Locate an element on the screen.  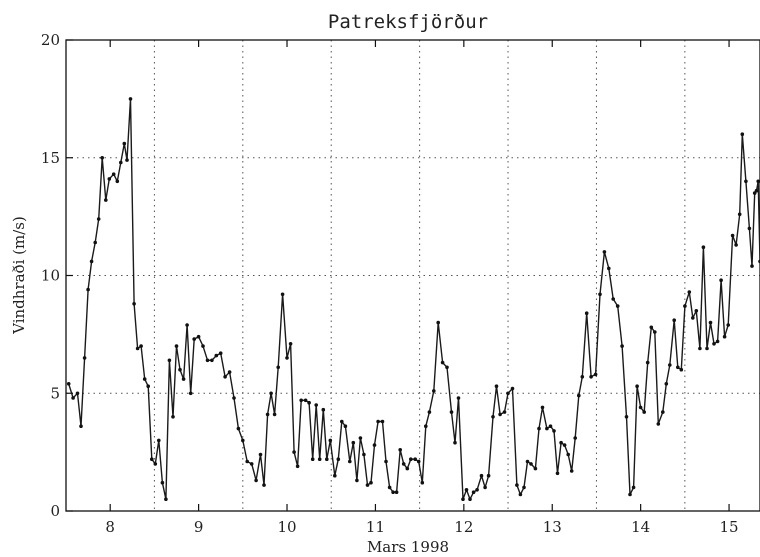
y-tick-label: 5 is located at coordinates (55, 393).